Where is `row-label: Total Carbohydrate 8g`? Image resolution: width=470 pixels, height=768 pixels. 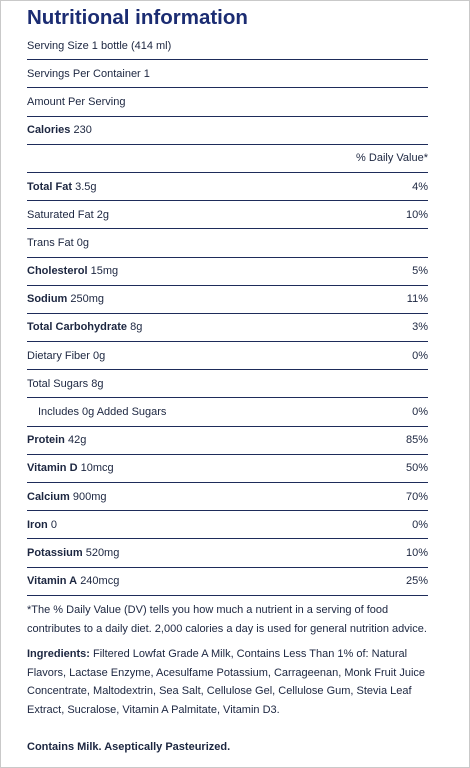 row-label: Total Carbohydrate 8g is located at coordinates (84, 327).